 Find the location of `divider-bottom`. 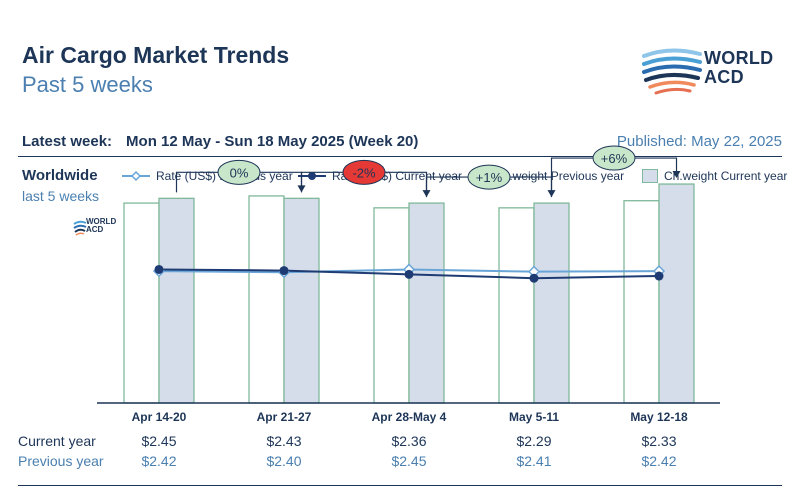

divider-bottom is located at coordinates (400, 485).